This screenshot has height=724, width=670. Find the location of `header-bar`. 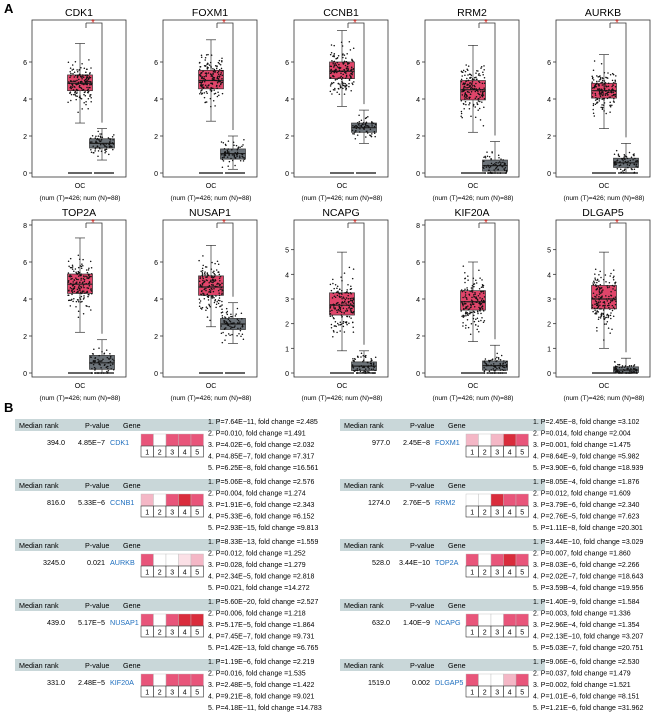

header-bar is located at coordinates (442, 665).